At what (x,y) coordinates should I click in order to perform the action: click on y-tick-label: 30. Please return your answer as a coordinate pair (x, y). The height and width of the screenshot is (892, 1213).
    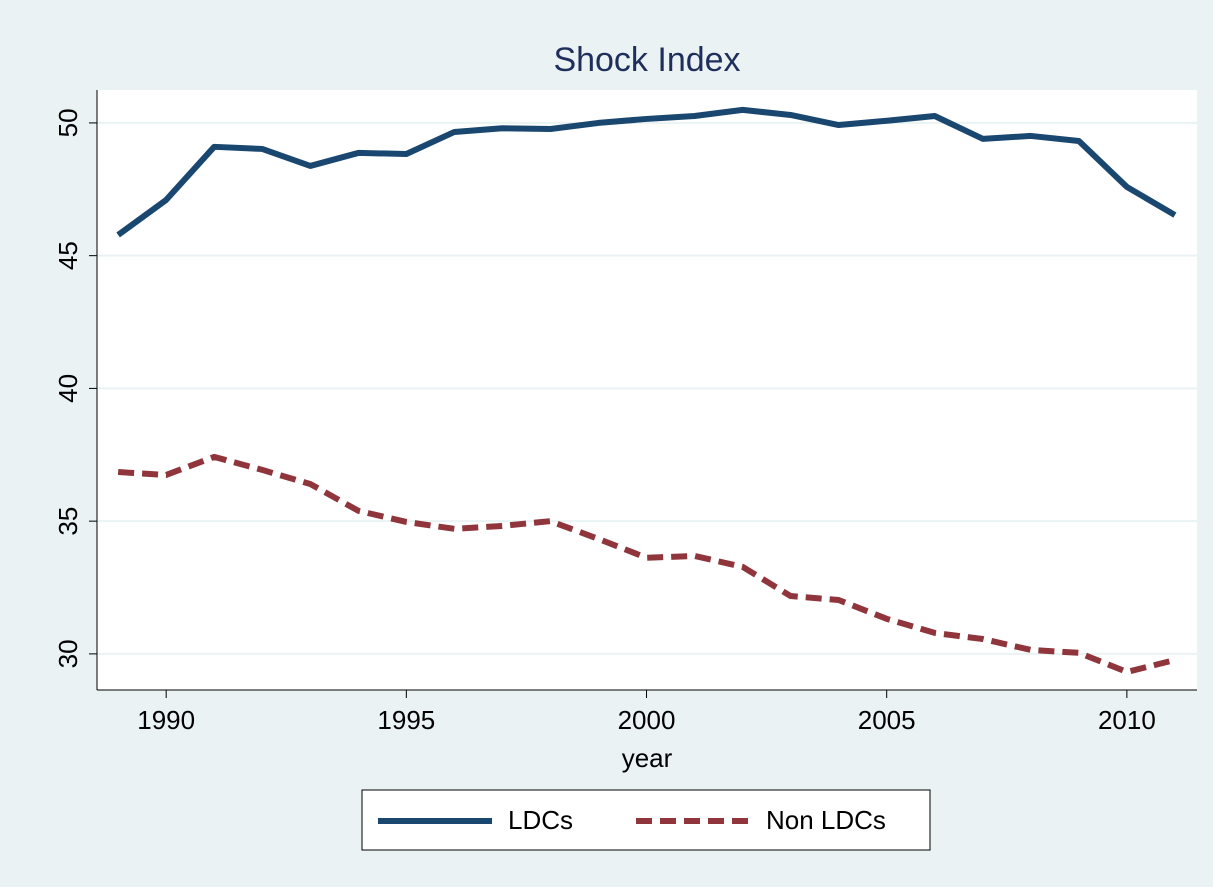
    Looking at the image, I should click on (68, 653).